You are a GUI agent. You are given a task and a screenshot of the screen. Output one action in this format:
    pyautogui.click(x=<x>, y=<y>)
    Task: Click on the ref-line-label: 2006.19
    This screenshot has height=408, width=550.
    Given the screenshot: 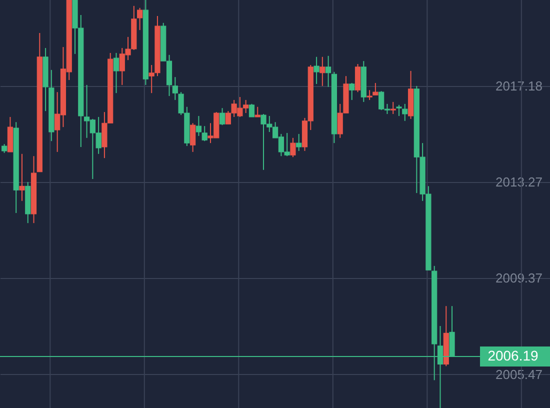 What is the action you would take?
    pyautogui.click(x=513, y=356)
    